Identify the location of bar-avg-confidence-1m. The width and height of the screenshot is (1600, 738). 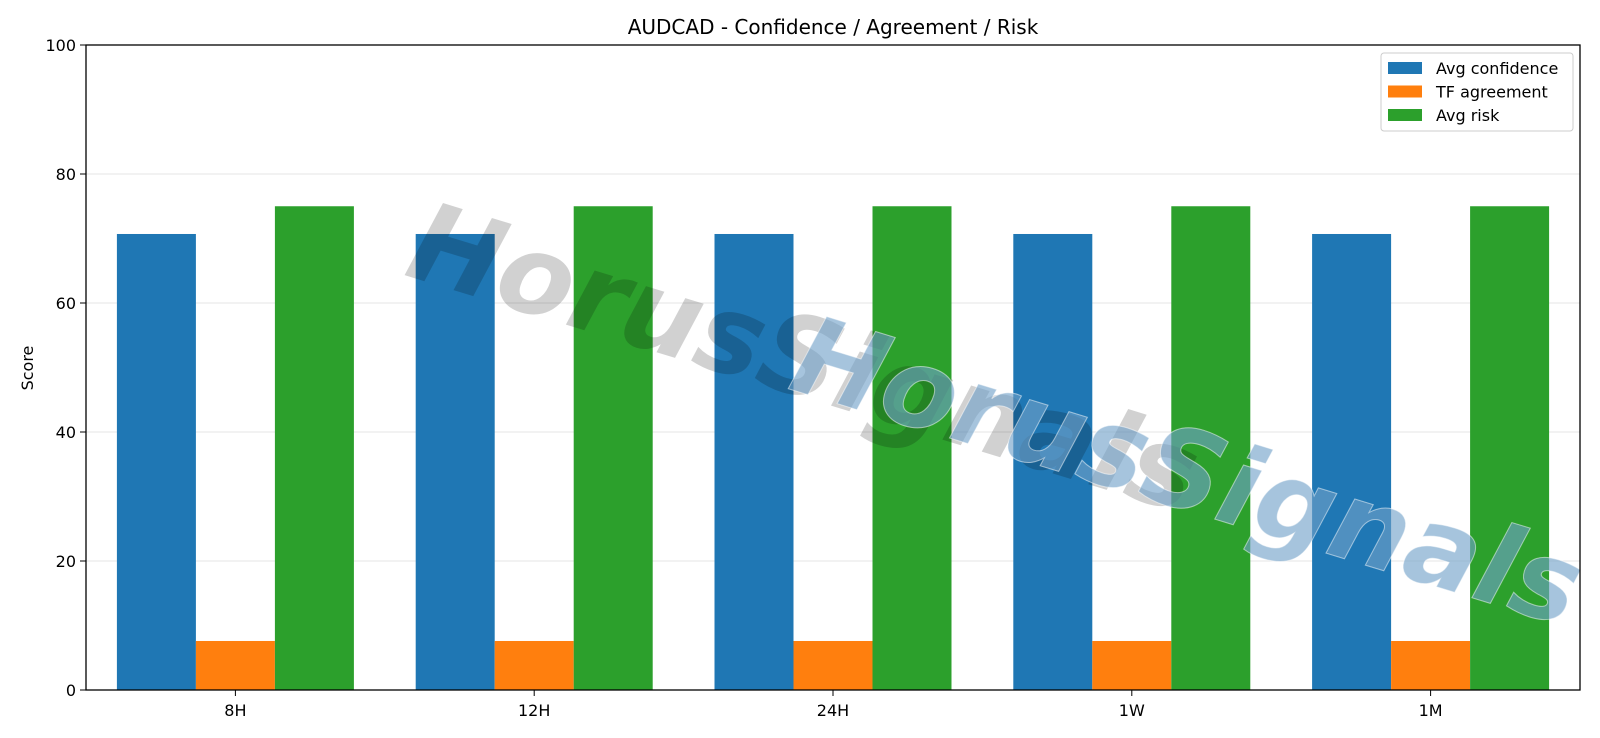
(1352, 462).